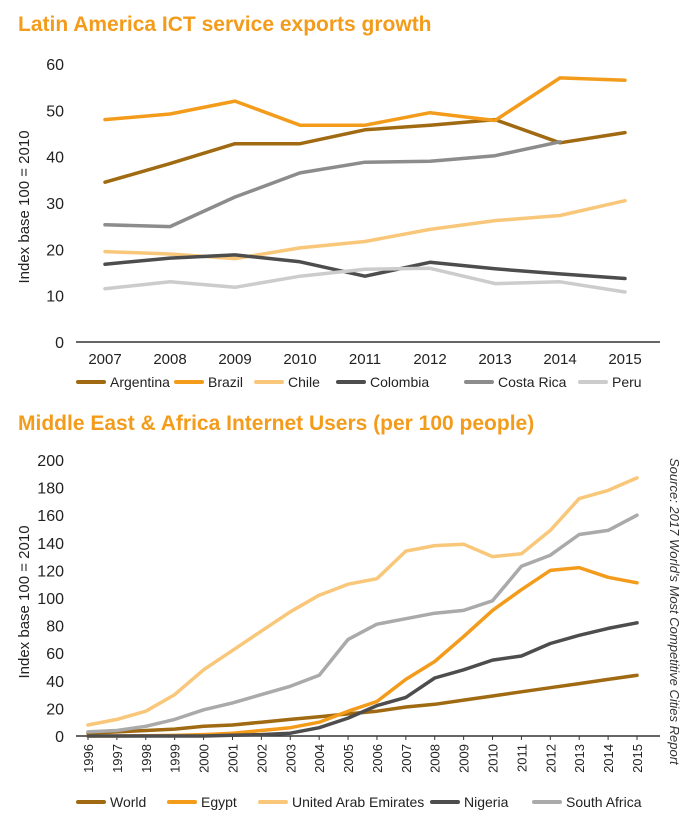 This screenshot has height=818, width=690. What do you see at coordinates (55, 204) in the screenshot?
I see `y-tick-label: 30` at bounding box center [55, 204].